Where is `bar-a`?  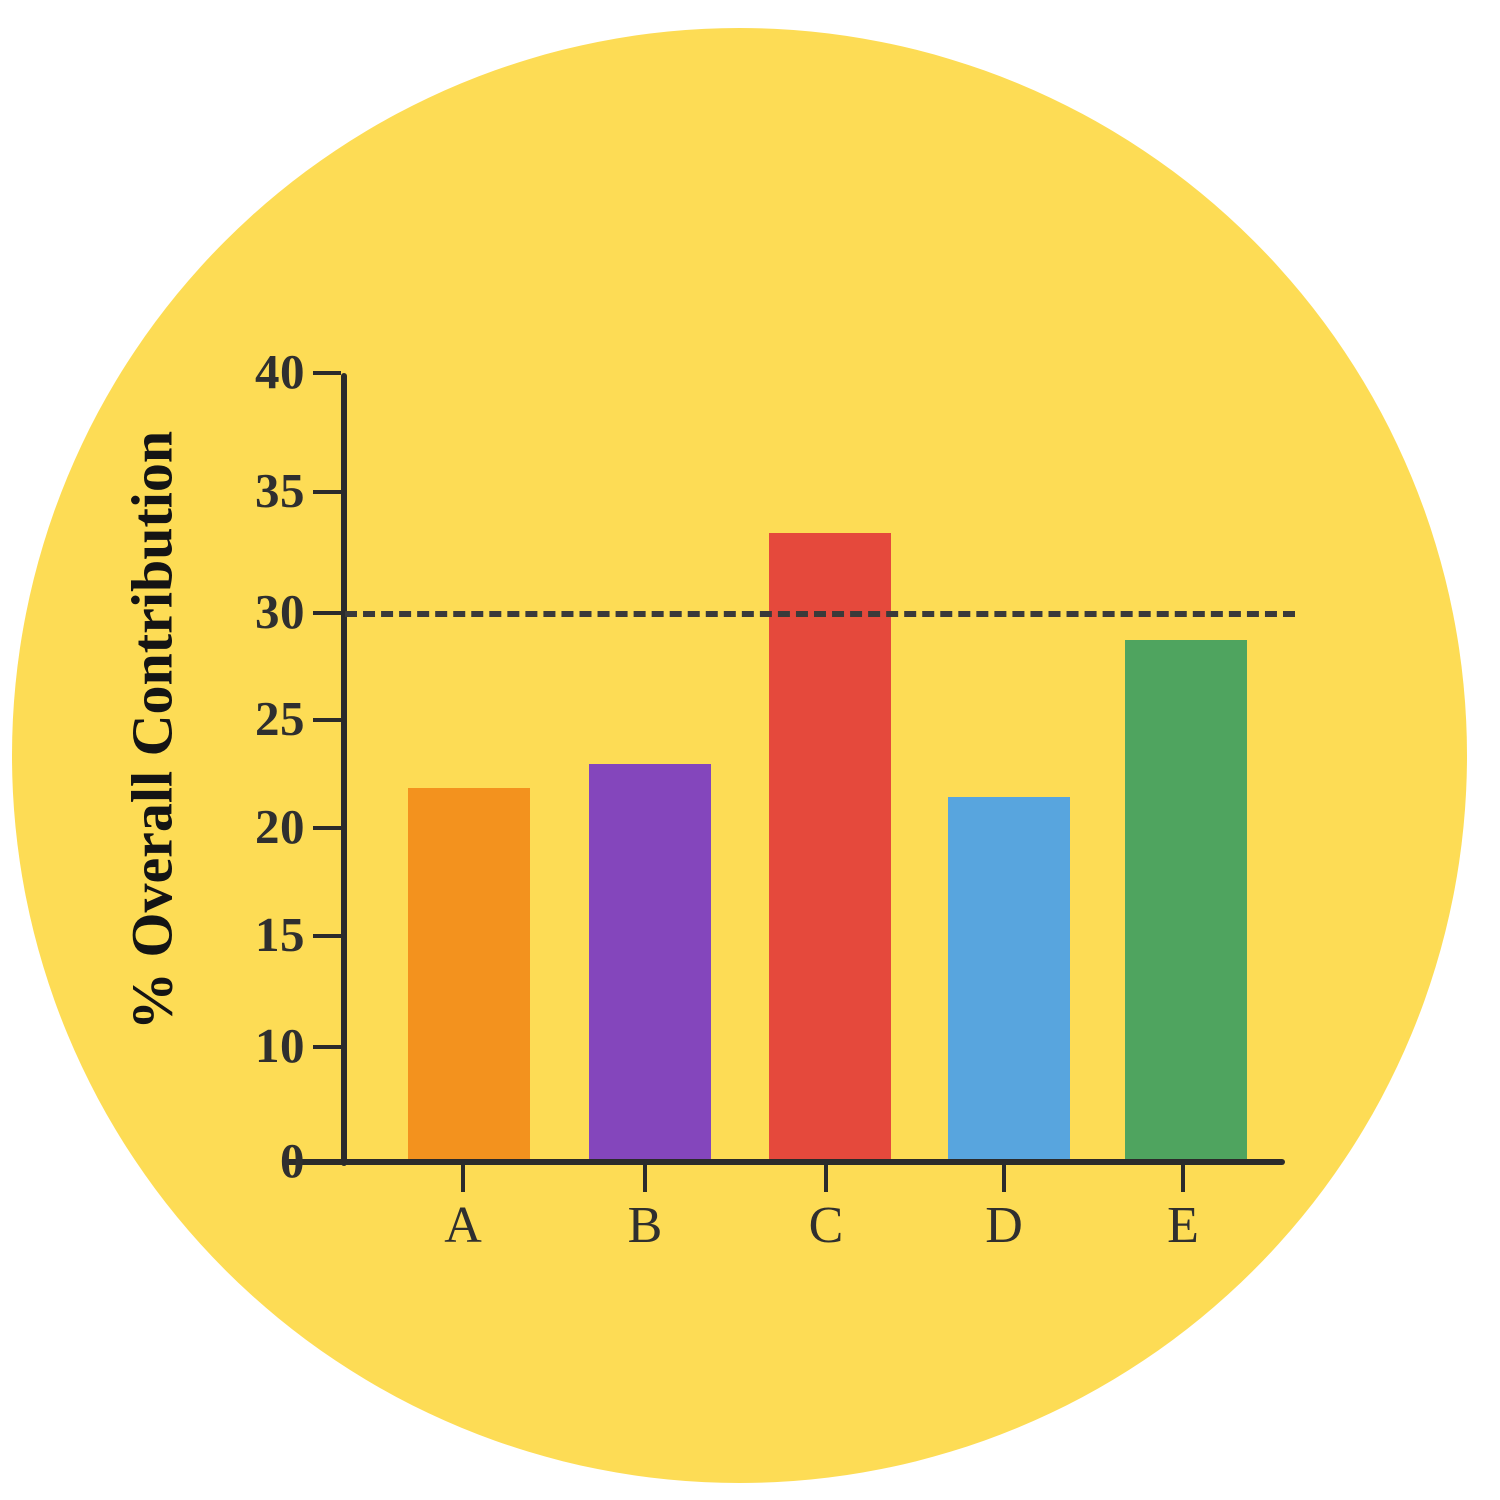 bar-a is located at coordinates (469, 973).